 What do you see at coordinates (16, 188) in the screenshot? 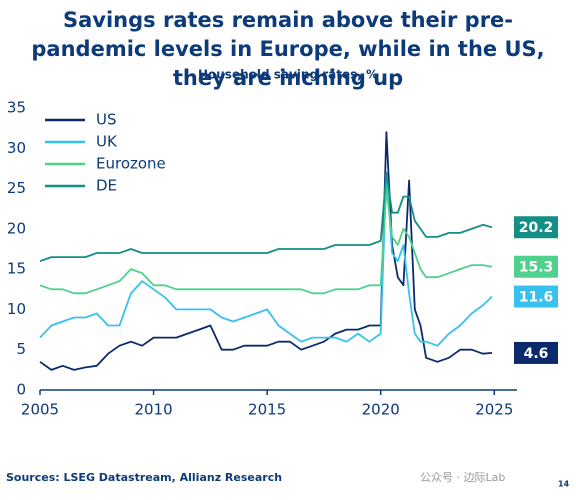
I see `y-tick-label: 25` at bounding box center [16, 188].